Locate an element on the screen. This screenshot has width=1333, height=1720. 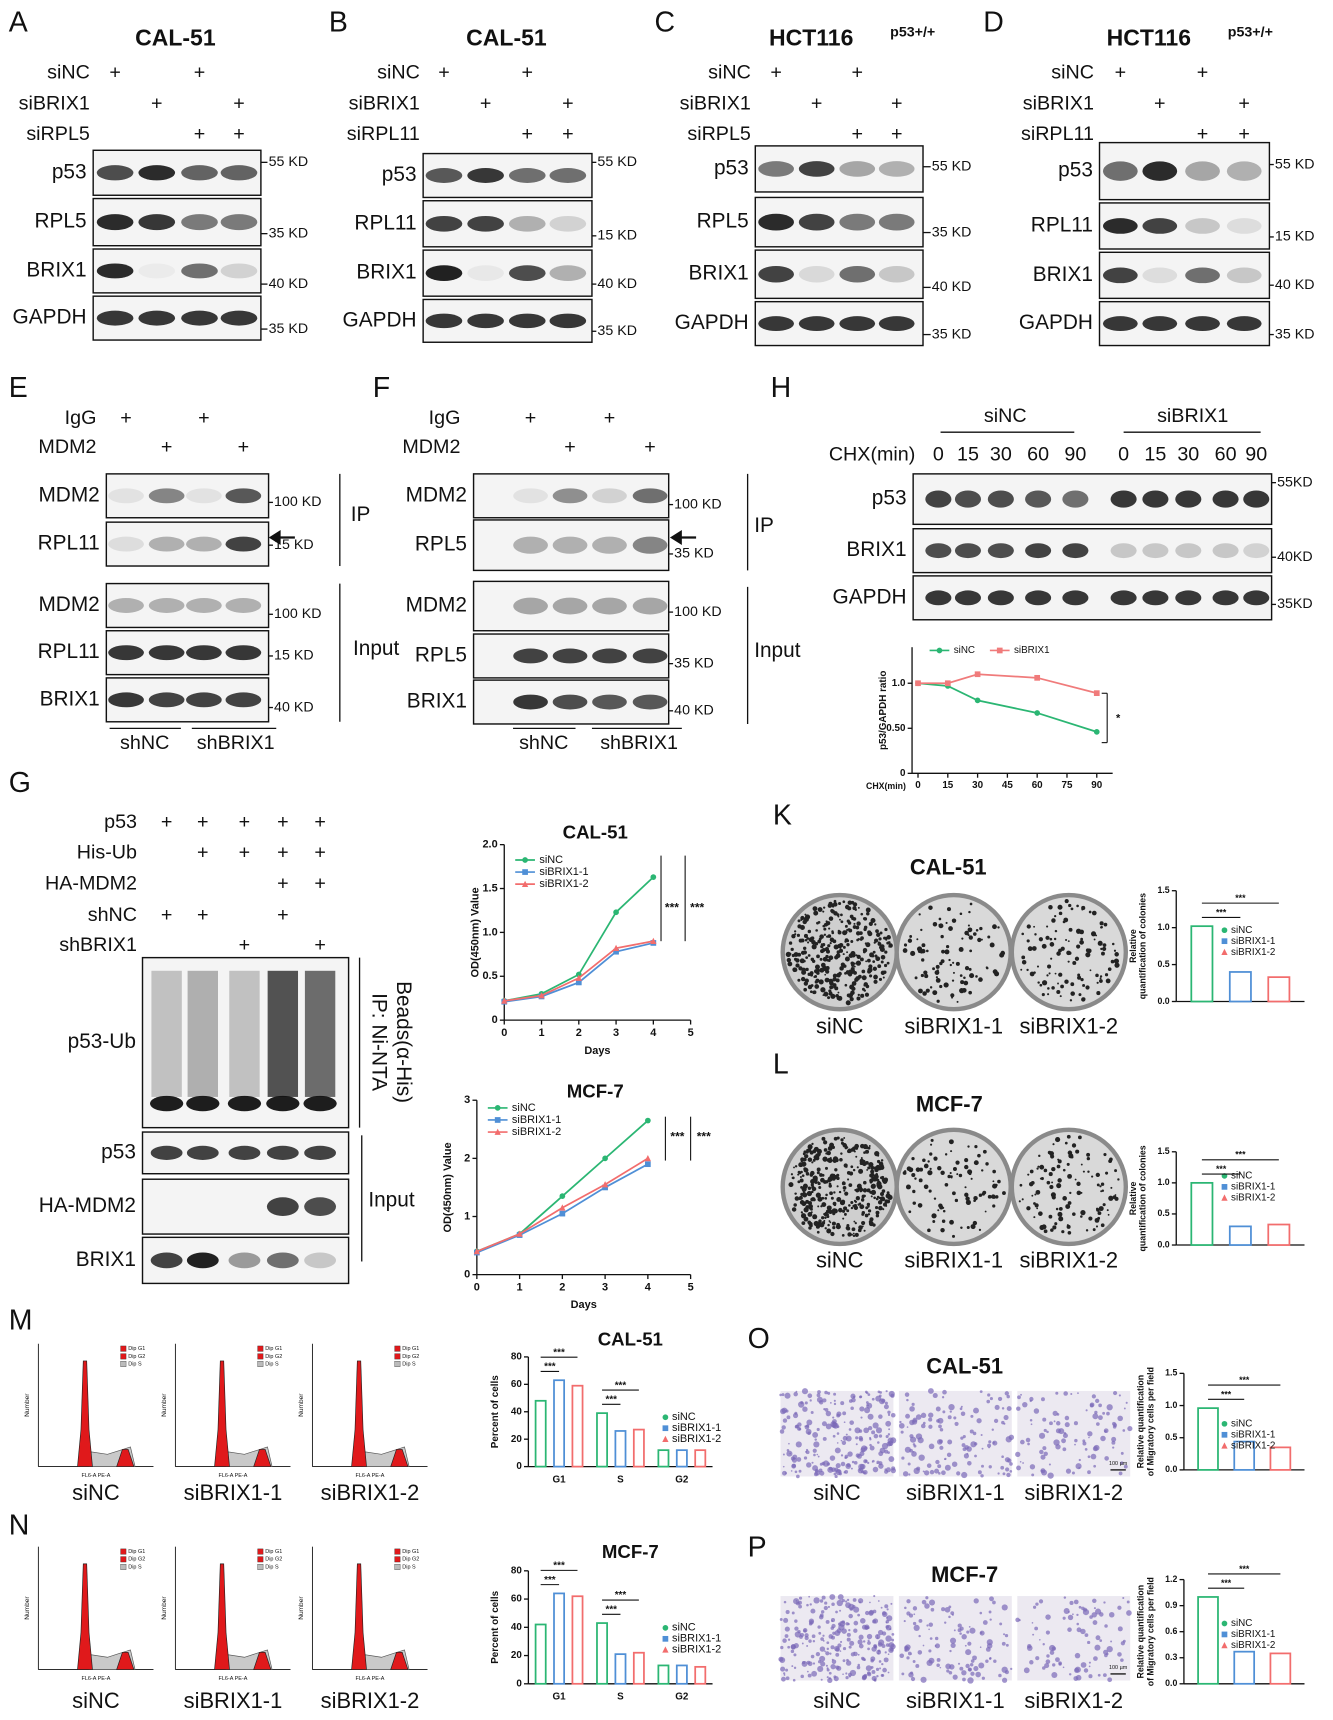
blot-frame is located at coordinates (1092, 598).